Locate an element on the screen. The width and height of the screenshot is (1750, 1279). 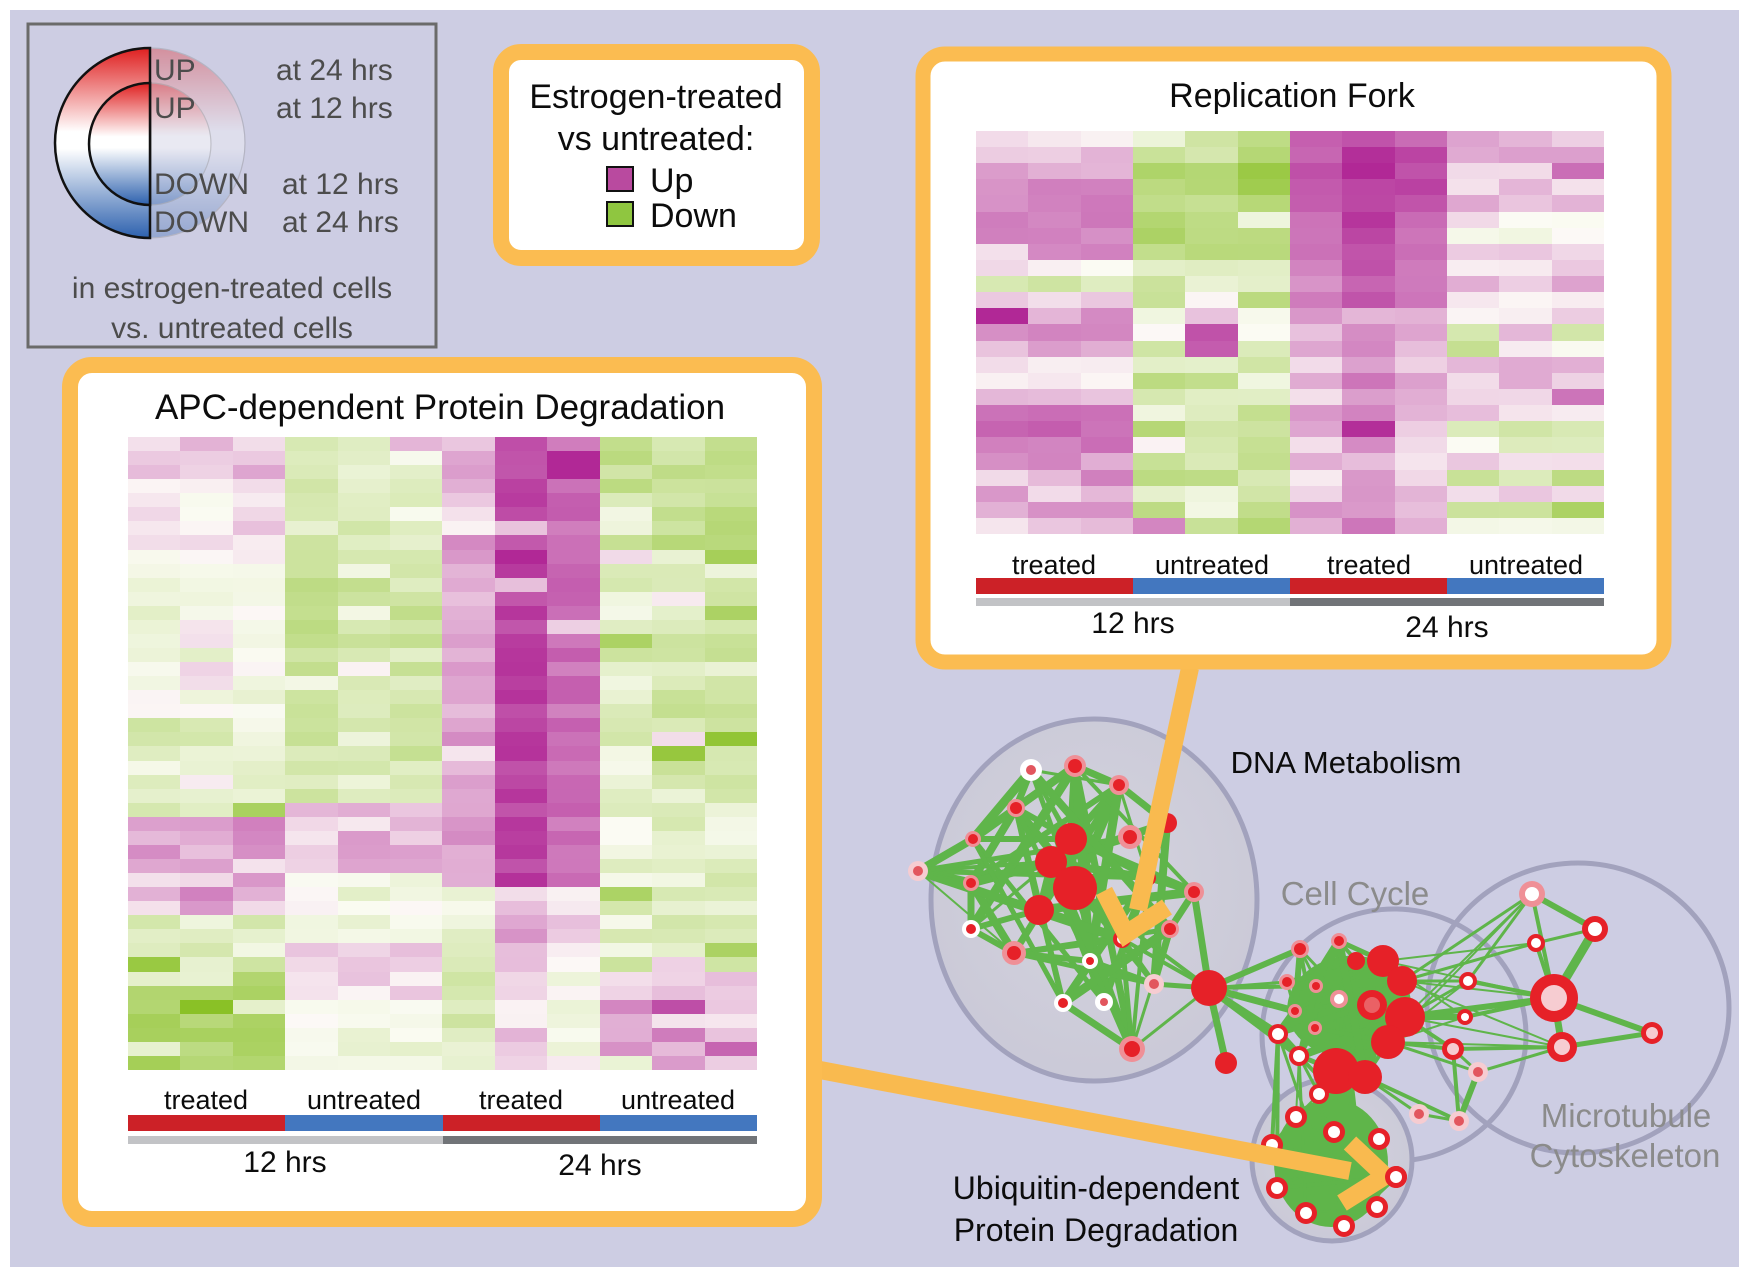
svg-text: vs untreated: is located at coordinates (656, 139).